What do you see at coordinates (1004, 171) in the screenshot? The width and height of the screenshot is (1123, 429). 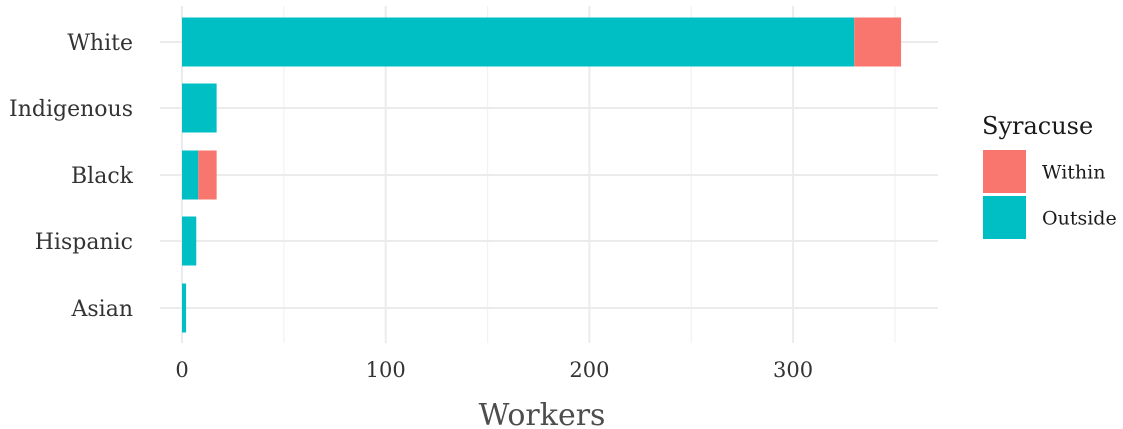 I see `legend-key-within` at bounding box center [1004, 171].